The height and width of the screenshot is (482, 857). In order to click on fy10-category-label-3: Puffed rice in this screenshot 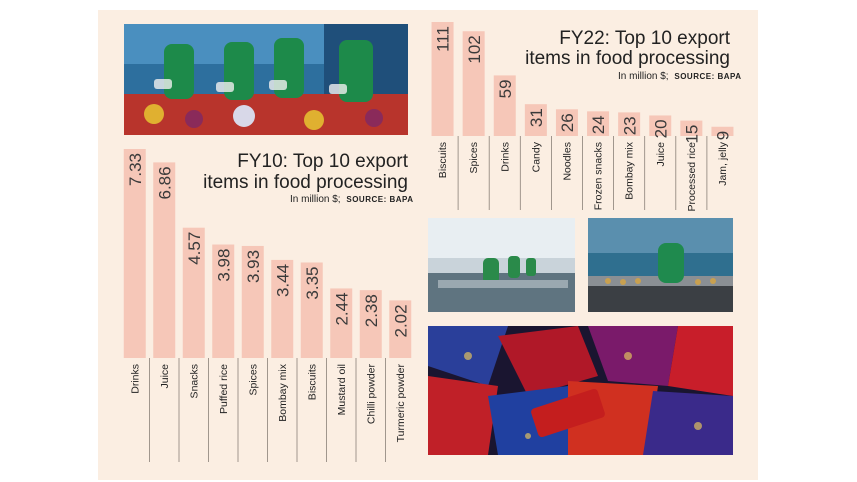, I will do `click(224, 389)`.